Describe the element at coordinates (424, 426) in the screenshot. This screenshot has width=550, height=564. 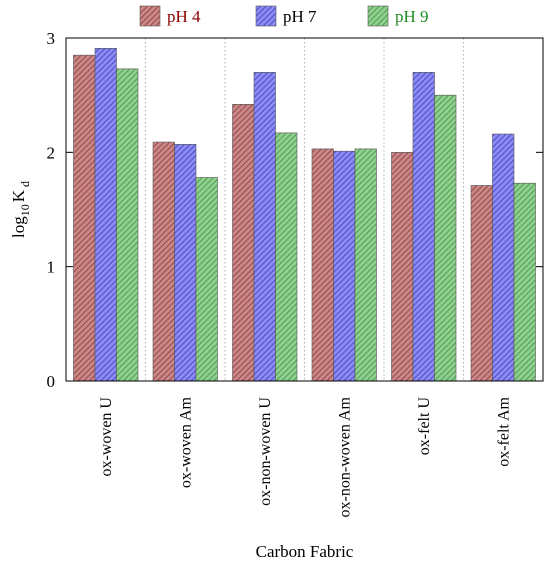
I see `x-tick-label: ox-felt U` at that location.